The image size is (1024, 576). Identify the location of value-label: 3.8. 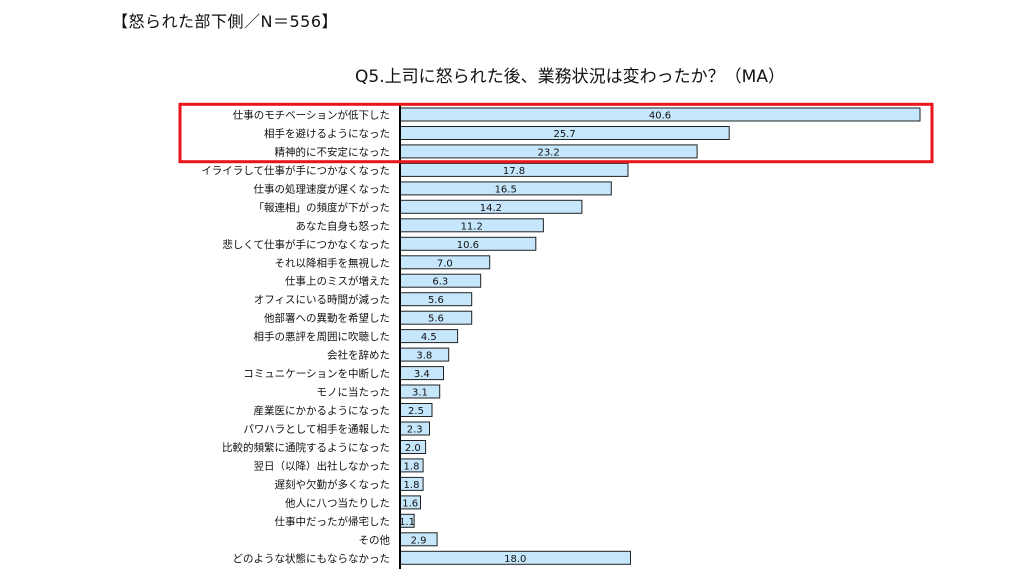
(424, 356).